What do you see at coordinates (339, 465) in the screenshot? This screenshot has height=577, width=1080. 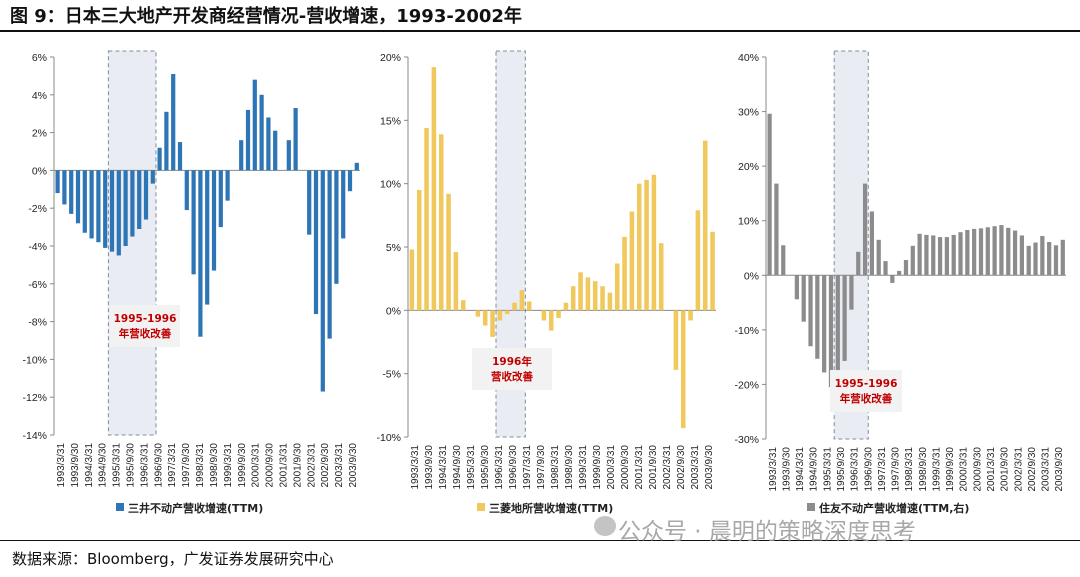 I see `x-tick-label: 2003/3/31` at bounding box center [339, 465].